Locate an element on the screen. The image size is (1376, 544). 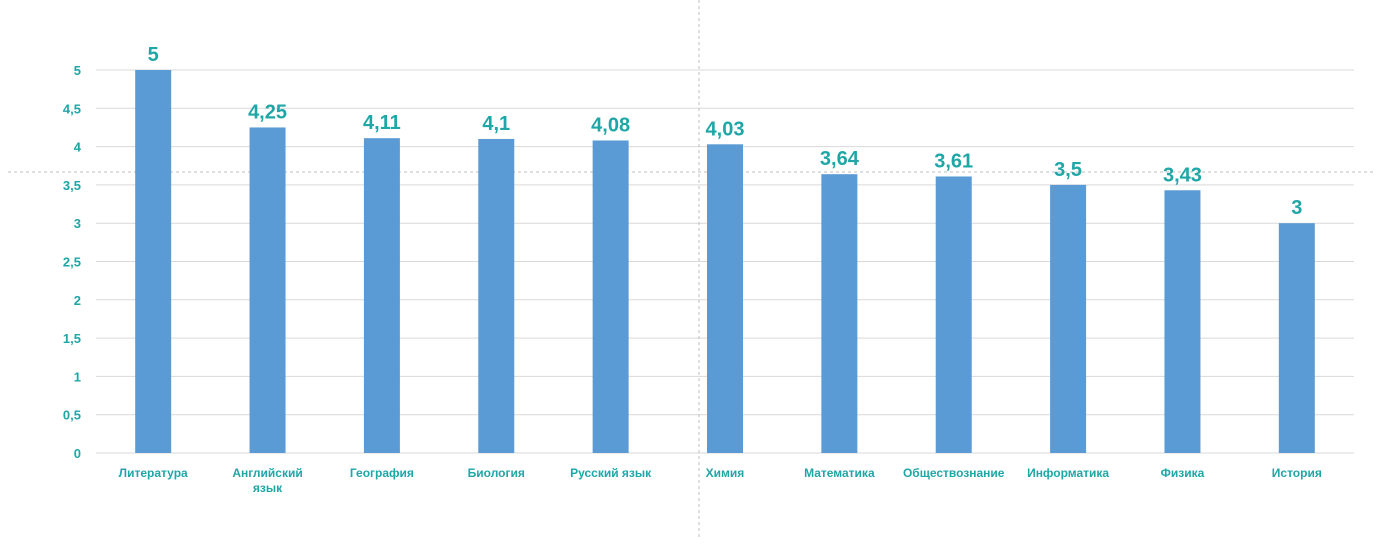
y-tick-label: 2 is located at coordinates (77, 300).